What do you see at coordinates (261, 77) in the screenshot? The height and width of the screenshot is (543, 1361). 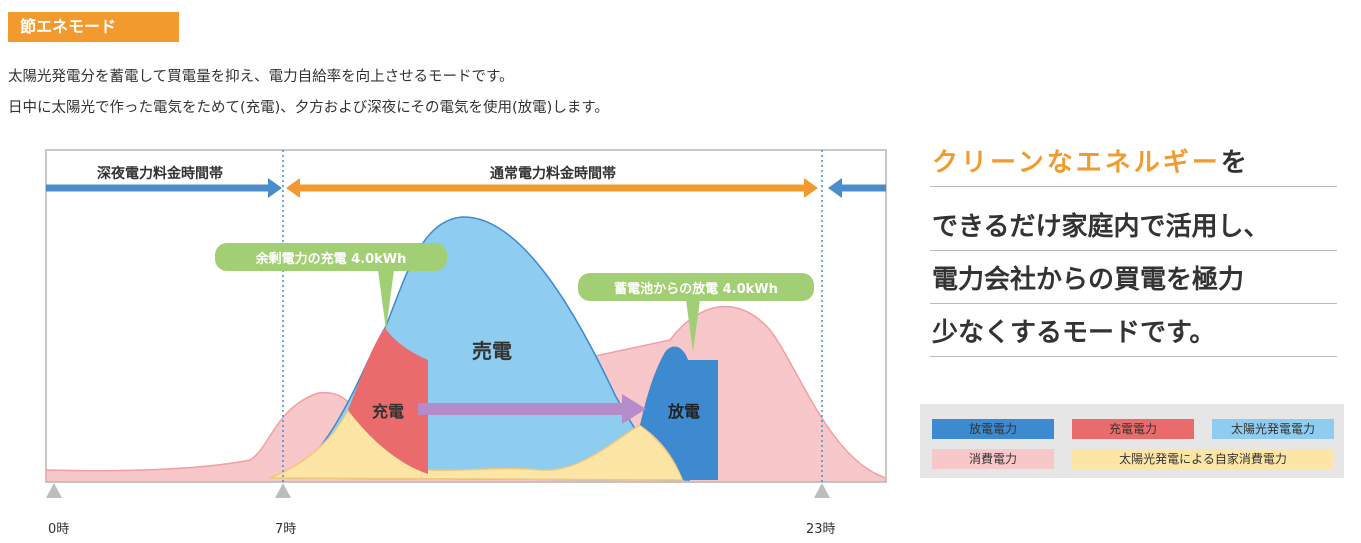 I see `description-line-1: 太陽光発電分を蓄電して買電量を抑え、電力自給率を向上させるモードです。` at bounding box center [261, 77].